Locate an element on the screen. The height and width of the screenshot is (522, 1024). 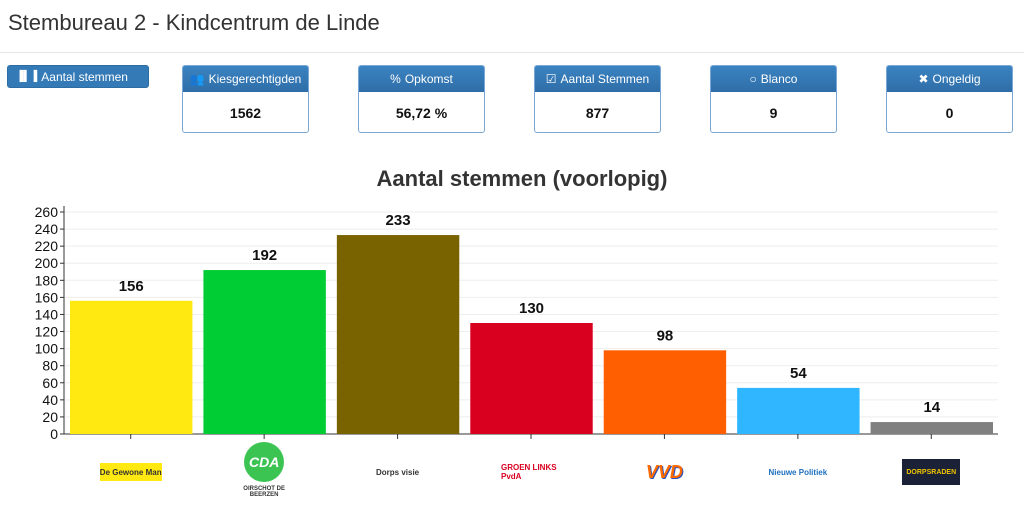
card-value: 877 is located at coordinates (597, 113).